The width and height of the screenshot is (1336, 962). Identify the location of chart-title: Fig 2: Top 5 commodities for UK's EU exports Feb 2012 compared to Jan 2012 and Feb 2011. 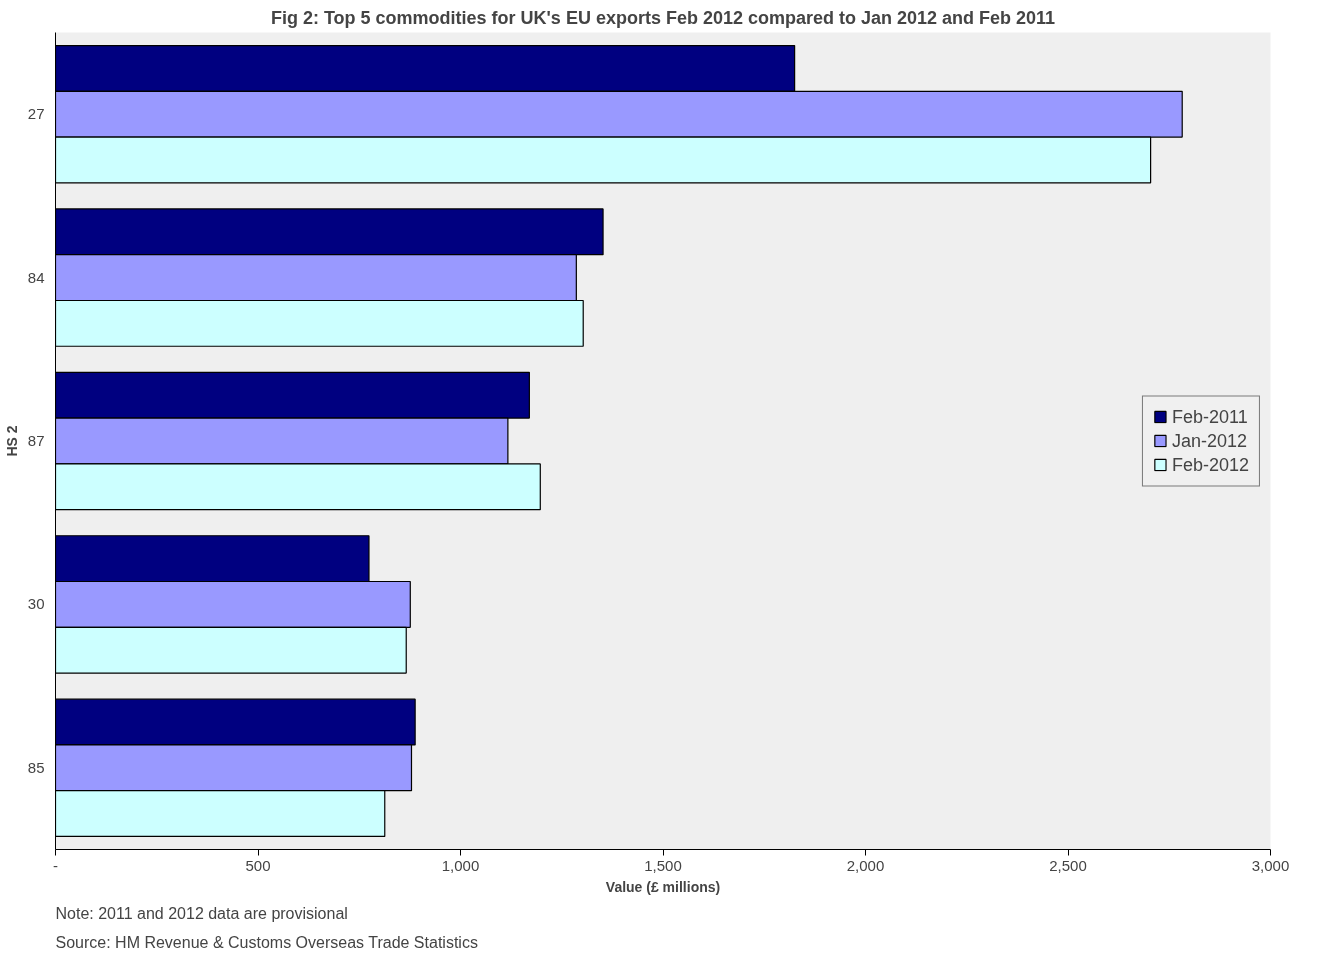
(663, 17).